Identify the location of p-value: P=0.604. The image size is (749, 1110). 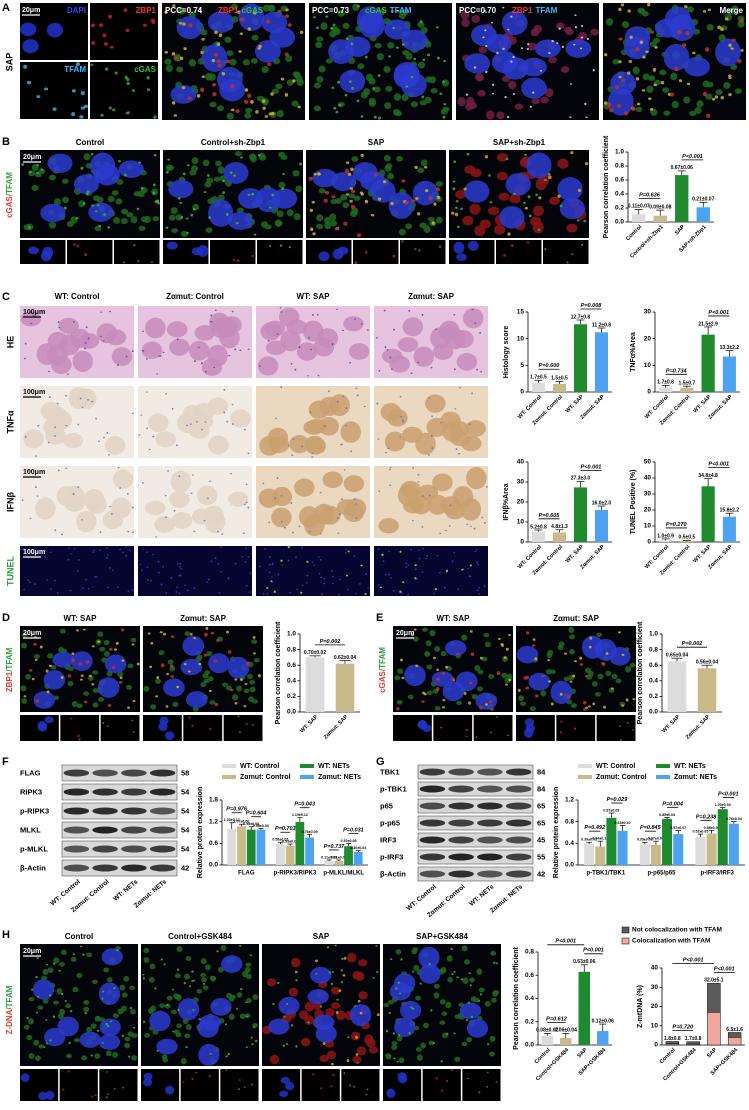
(256, 814).